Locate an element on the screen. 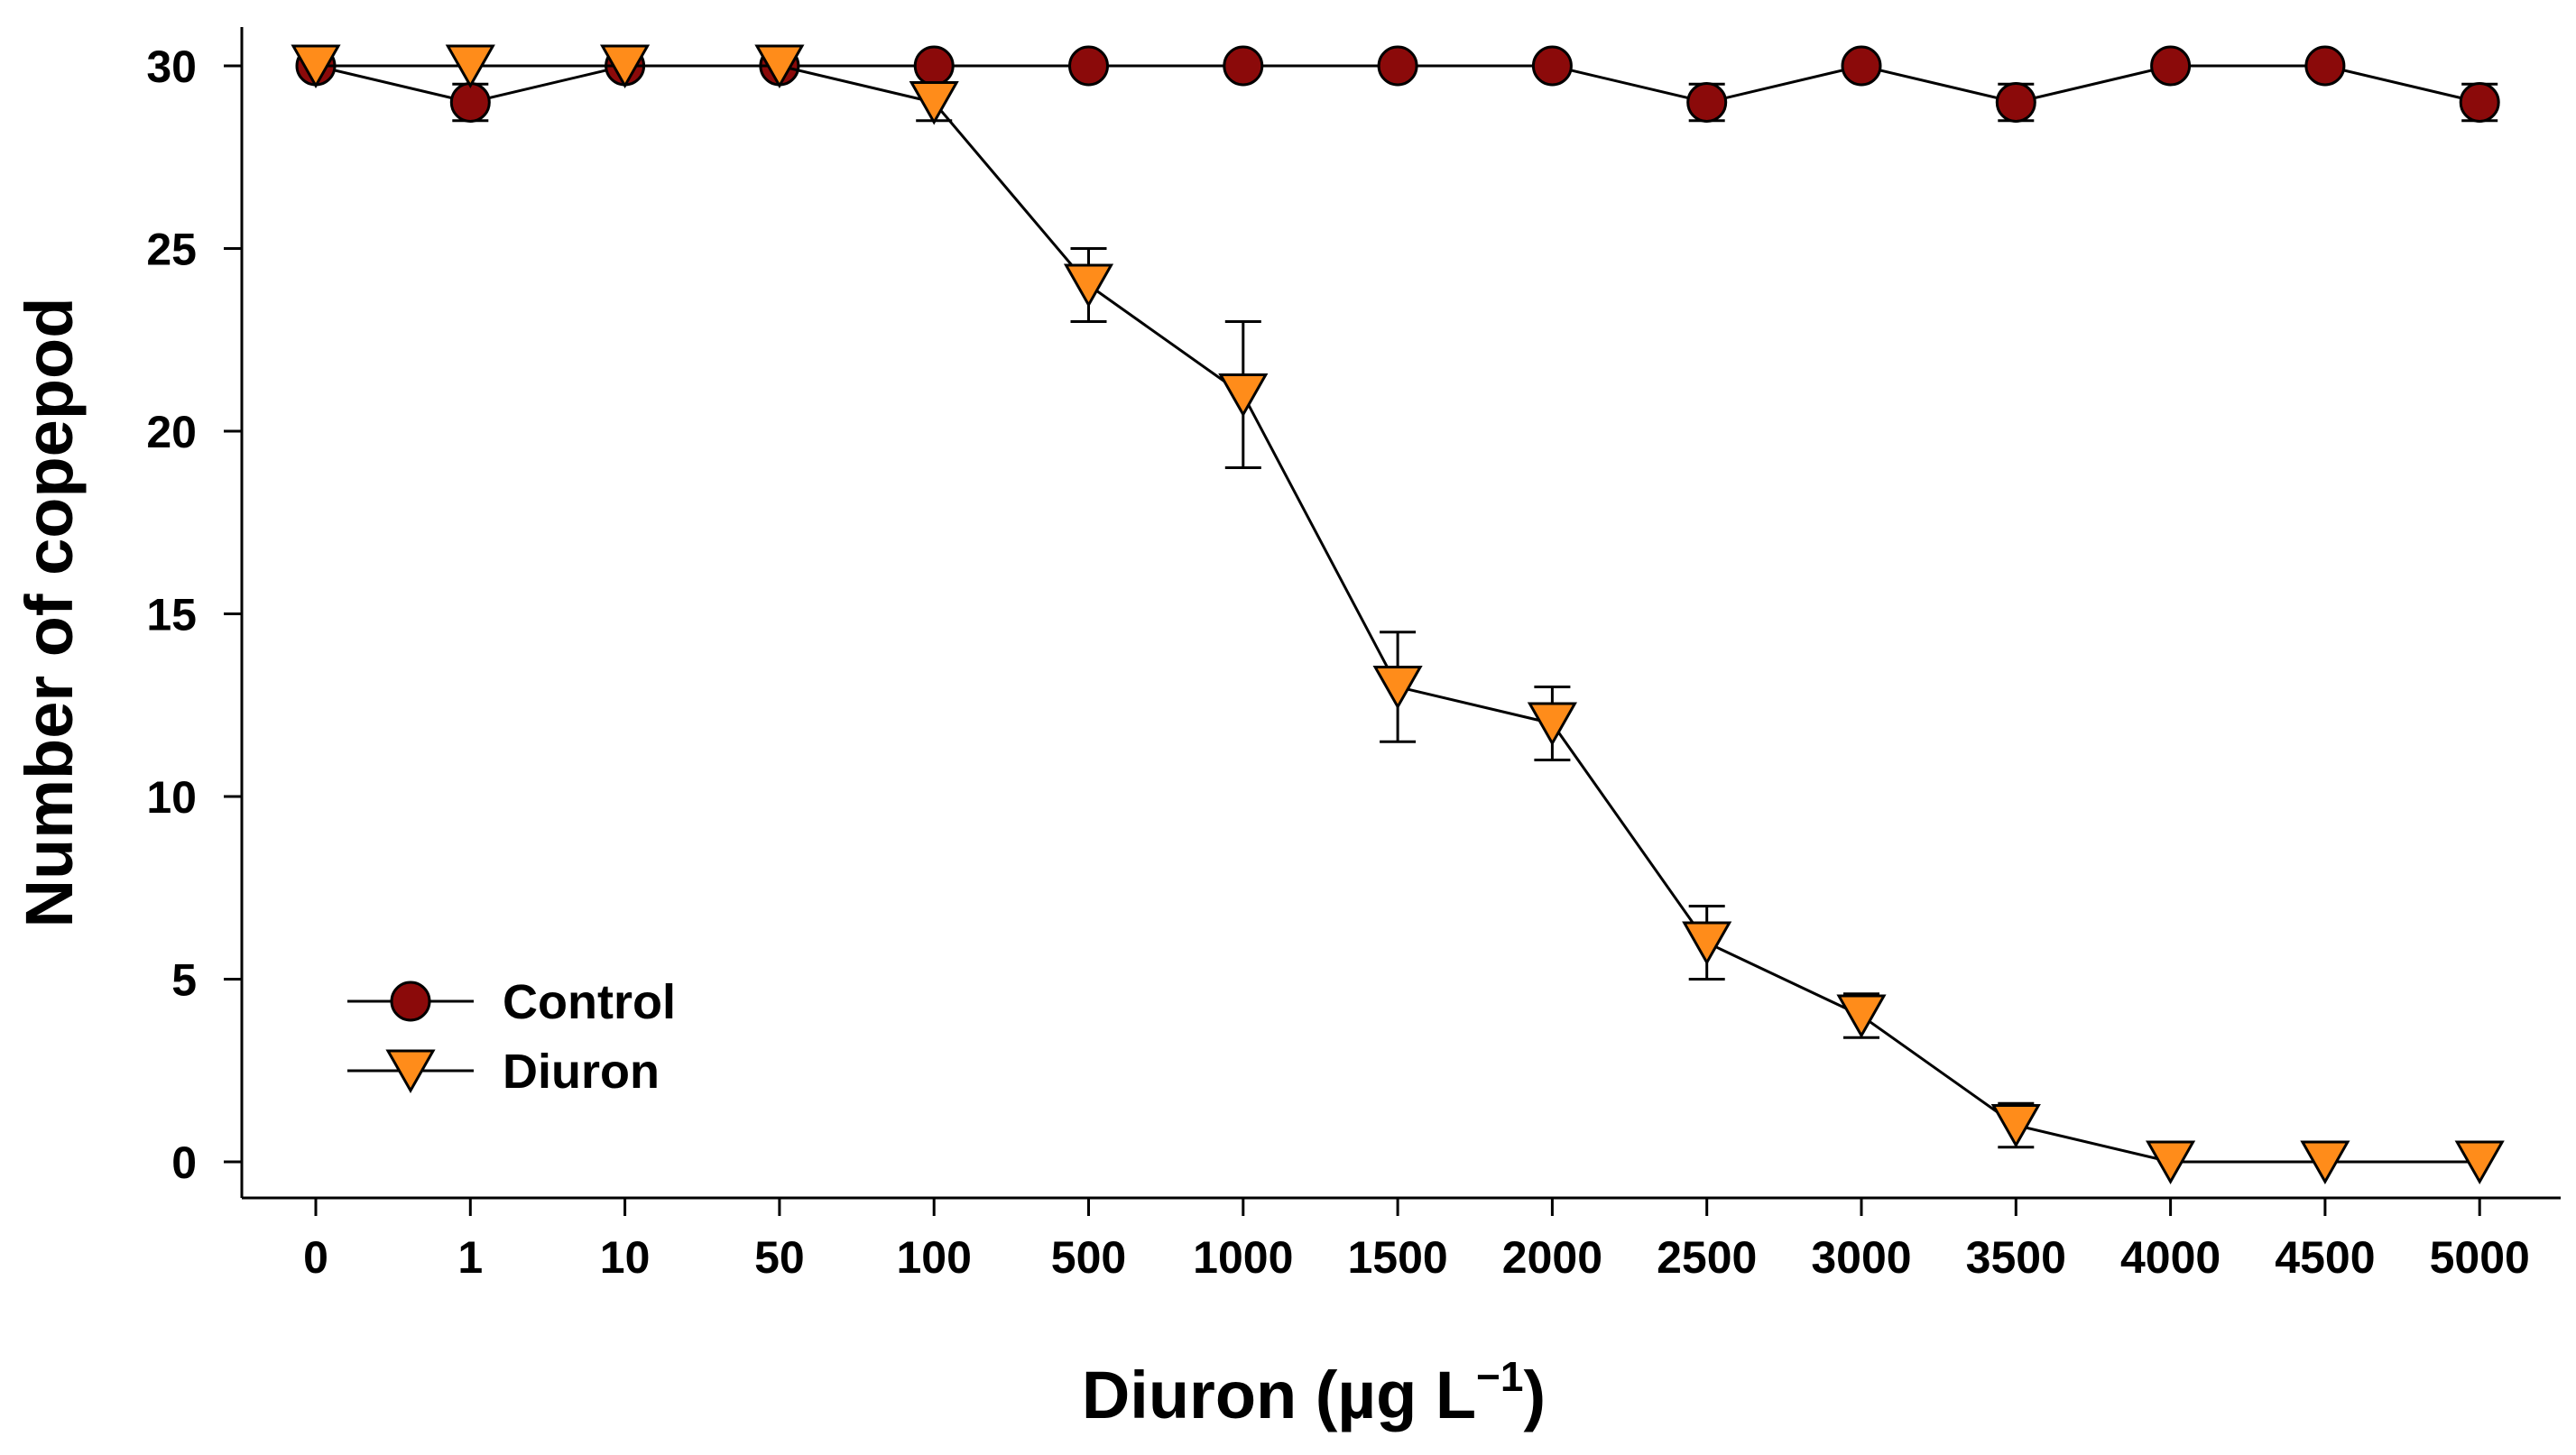 This screenshot has height=1455, width=2576. legend-marker-diuron is located at coordinates (410, 1071).